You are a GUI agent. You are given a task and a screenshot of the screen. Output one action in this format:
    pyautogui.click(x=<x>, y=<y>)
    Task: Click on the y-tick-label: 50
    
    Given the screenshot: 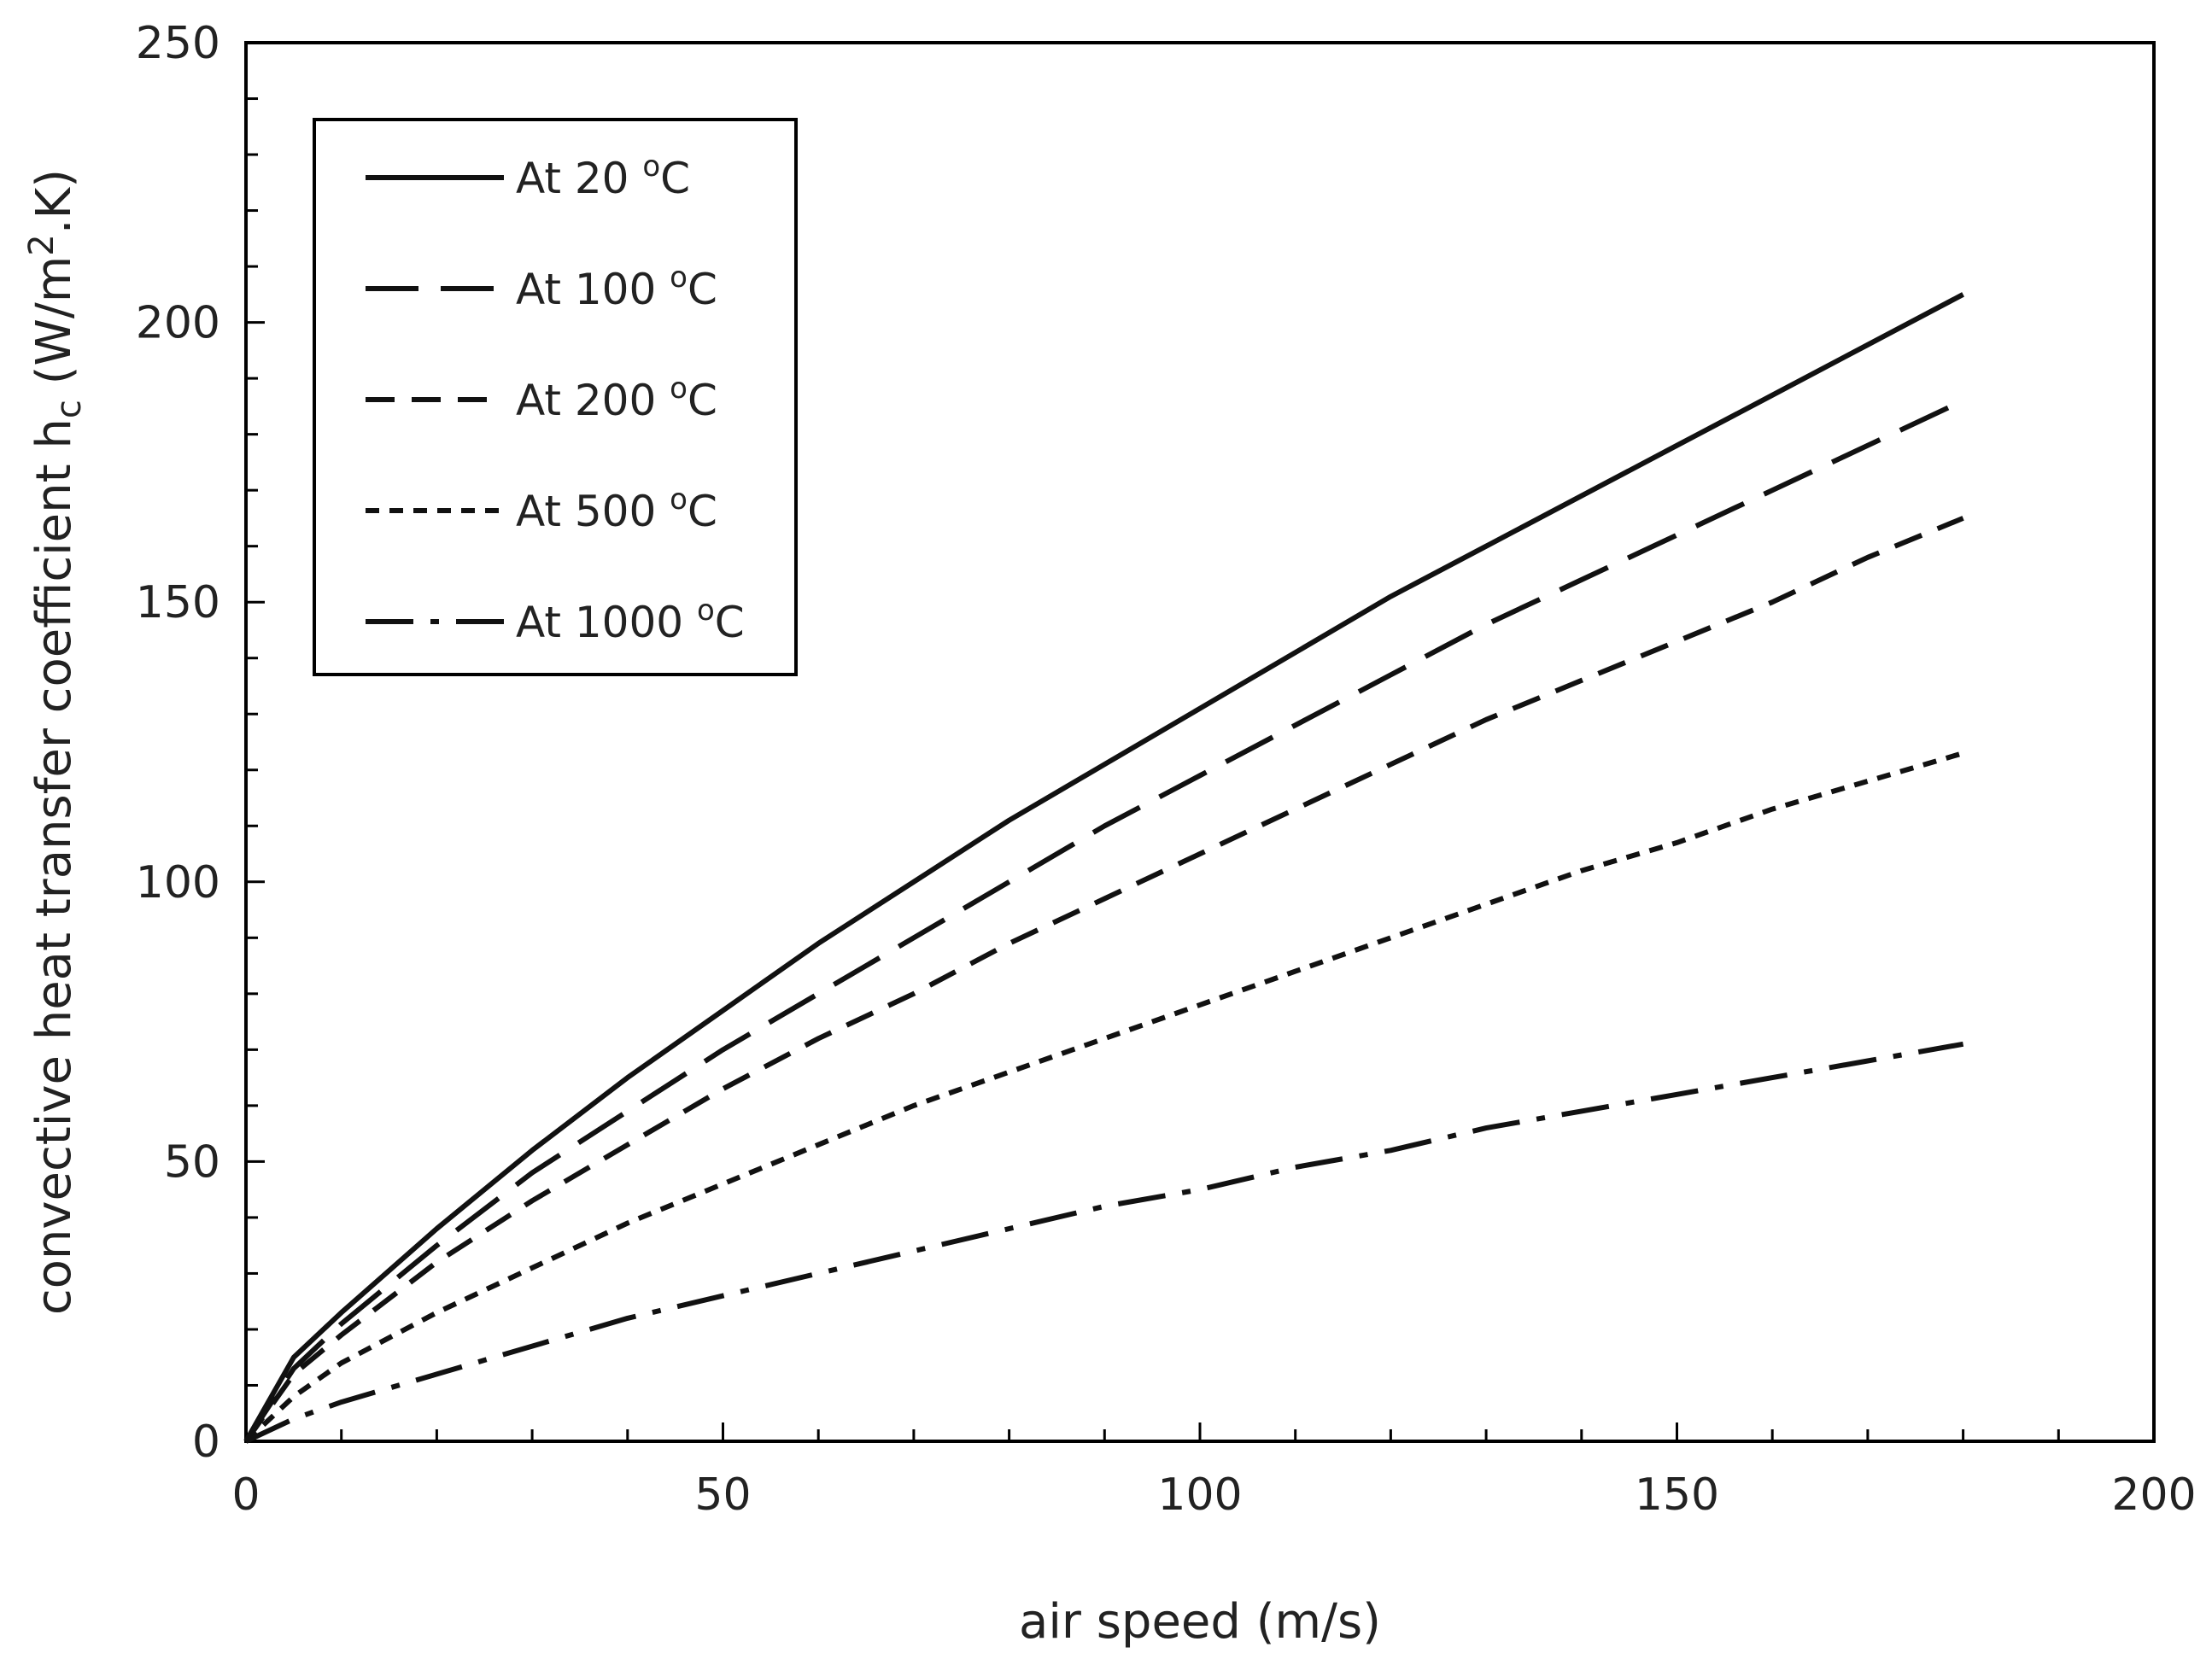 What is the action you would take?
    pyautogui.click(x=192, y=1162)
    